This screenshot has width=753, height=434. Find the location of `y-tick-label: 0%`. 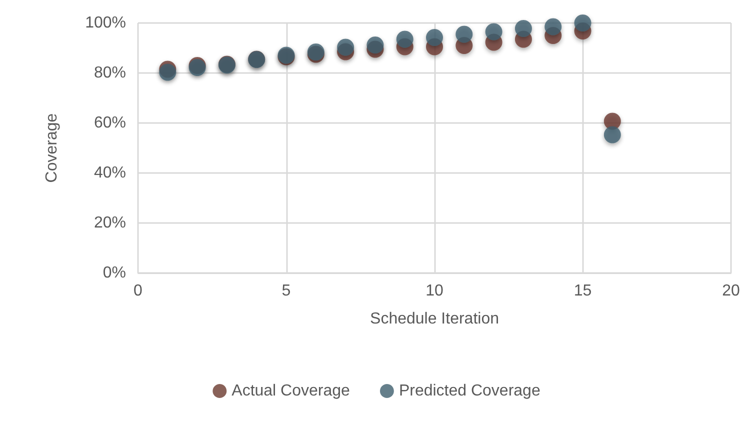

y-tick-label: 0% is located at coordinates (114, 273).